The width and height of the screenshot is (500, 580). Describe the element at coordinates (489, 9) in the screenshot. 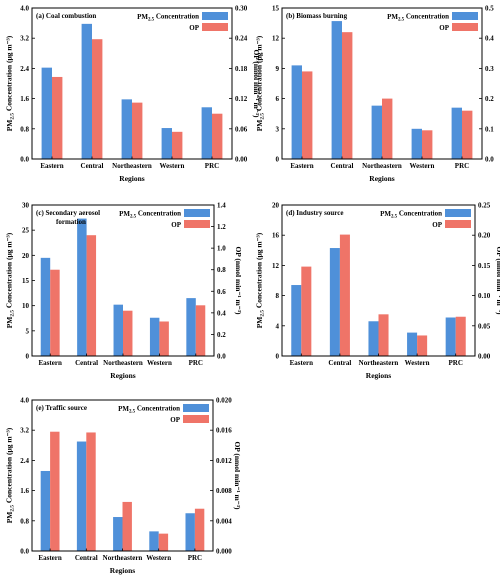

I see `right-tick-label: 0.5` at that location.